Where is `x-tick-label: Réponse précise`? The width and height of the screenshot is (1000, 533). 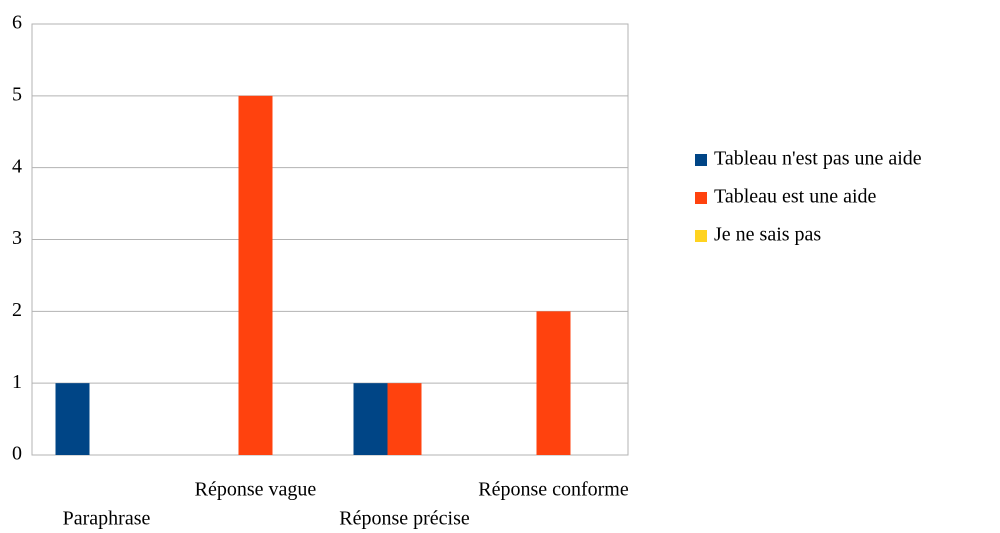
x-tick-label: Réponse précise is located at coordinates (404, 519).